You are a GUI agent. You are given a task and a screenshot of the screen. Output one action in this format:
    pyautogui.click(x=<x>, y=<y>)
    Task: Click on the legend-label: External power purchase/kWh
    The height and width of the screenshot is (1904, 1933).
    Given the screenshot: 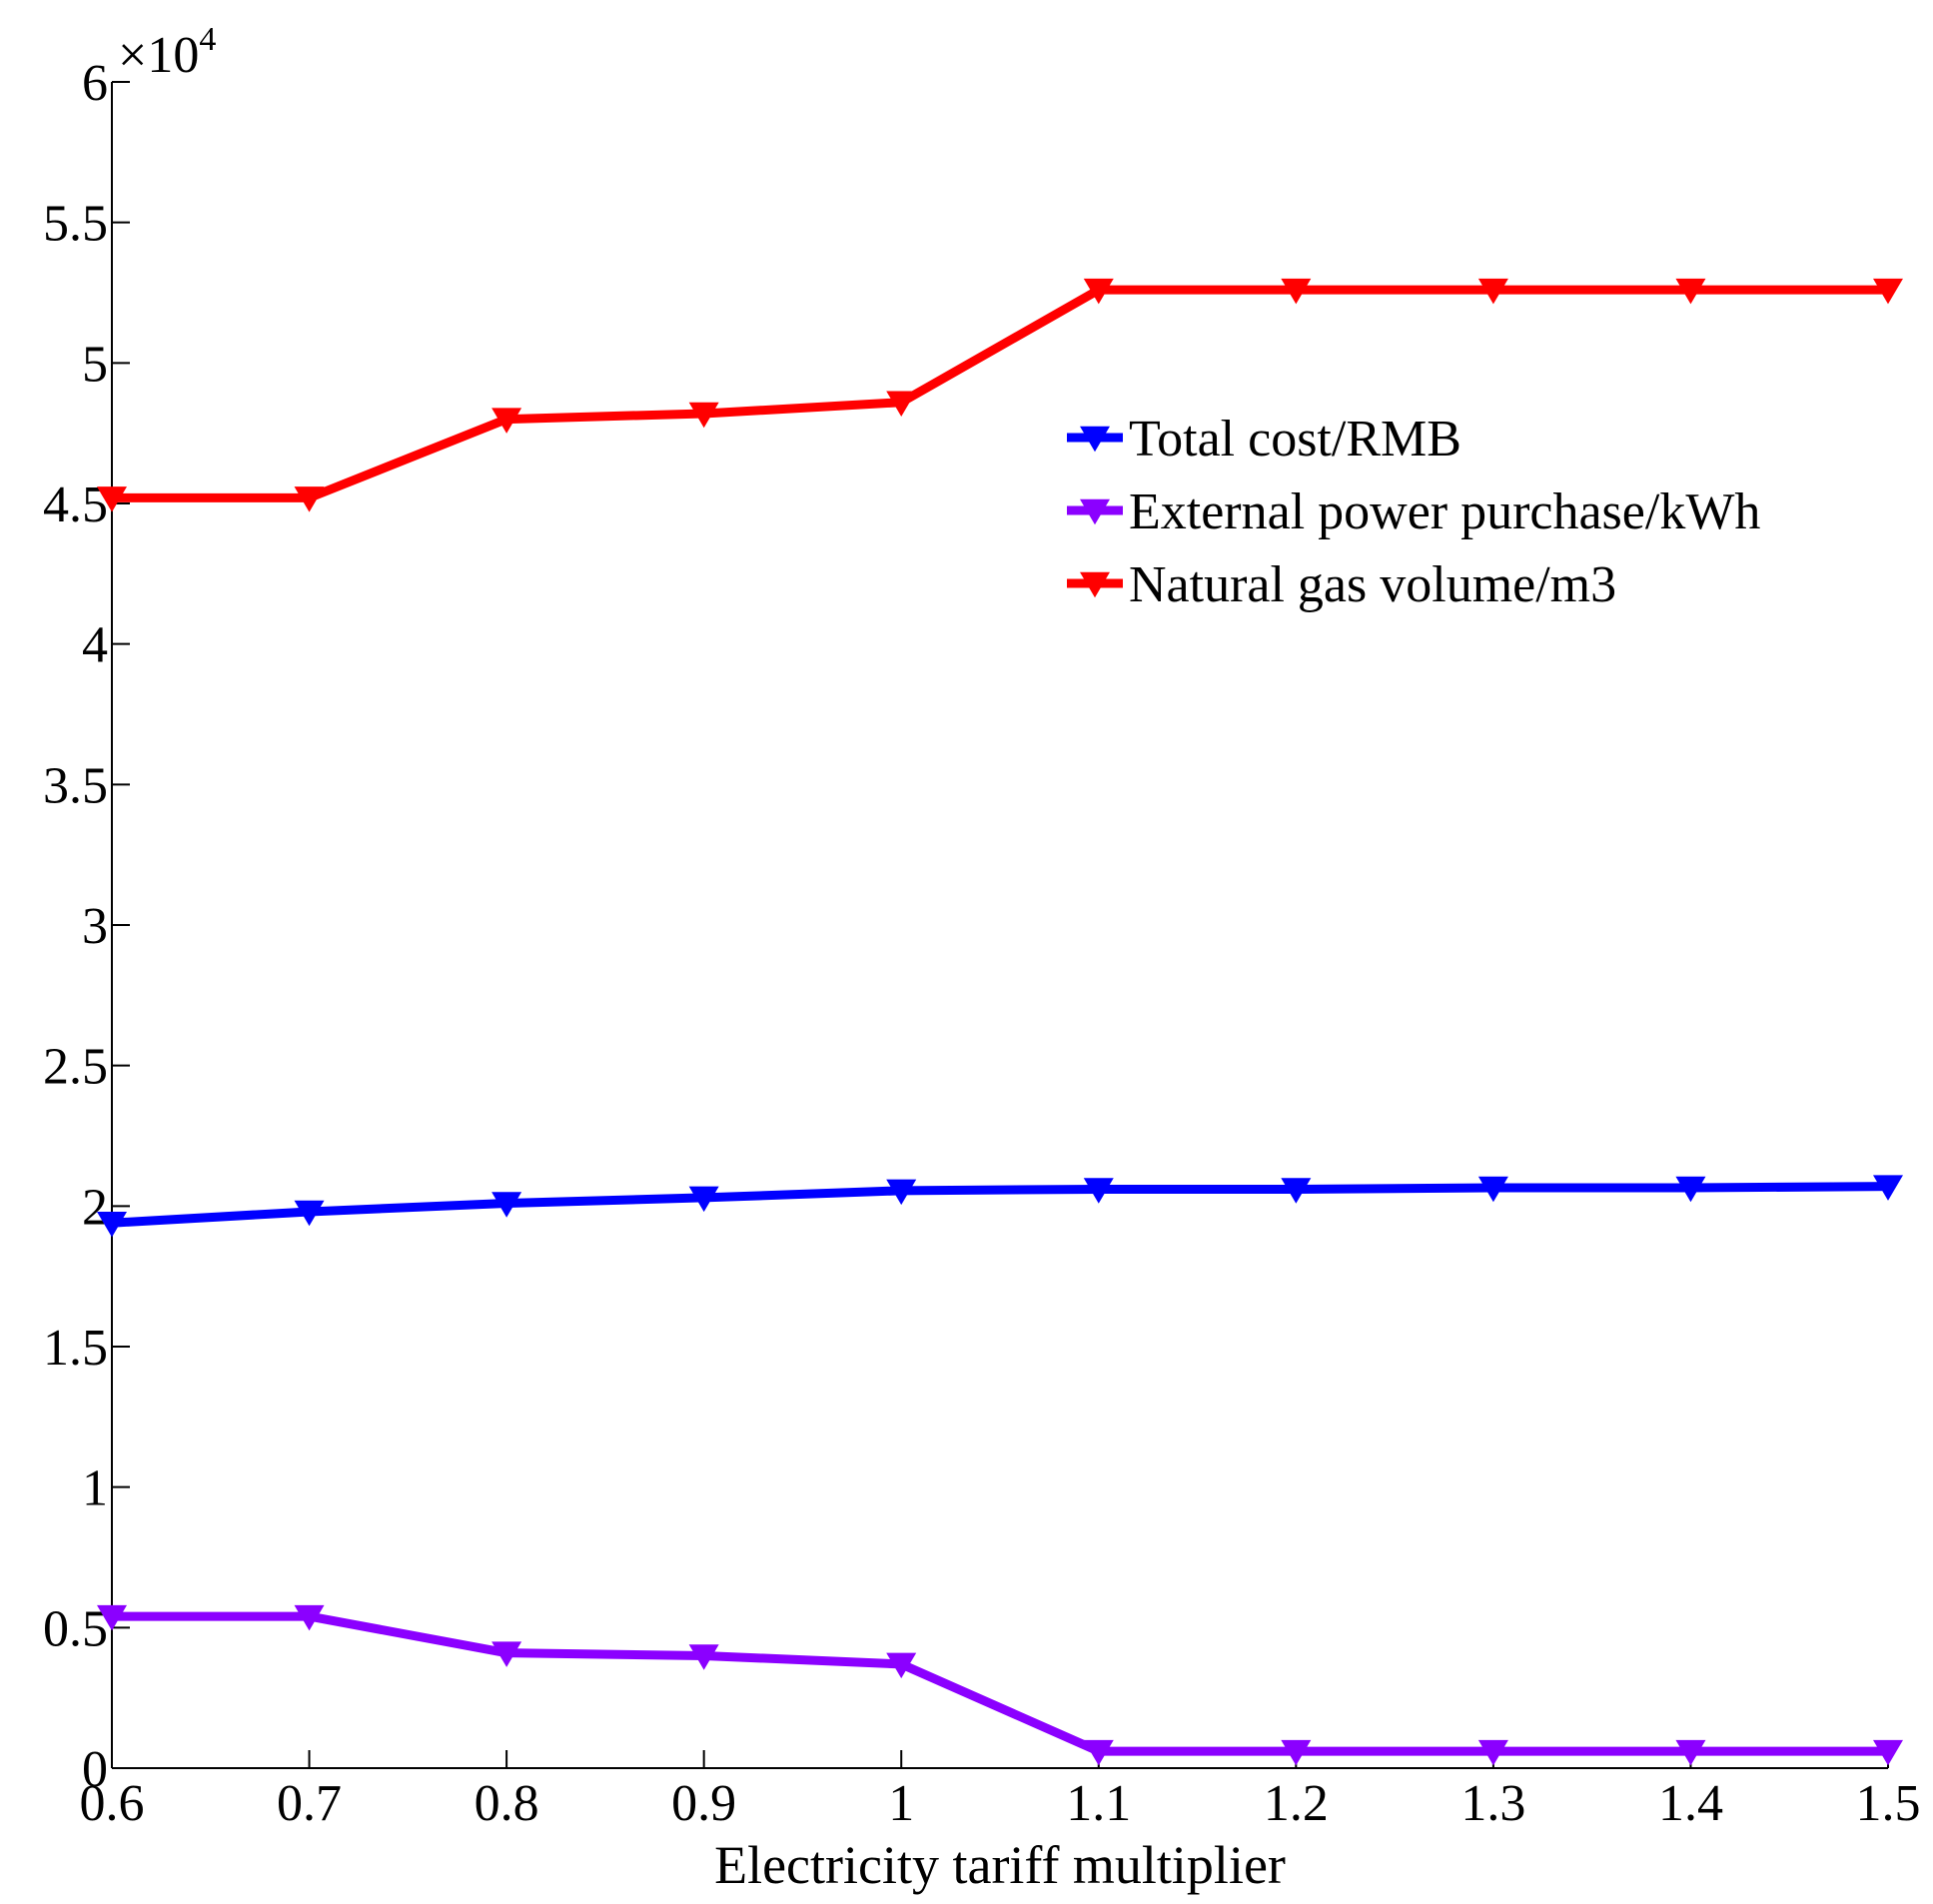 What is the action you would take?
    pyautogui.click(x=1445, y=512)
    